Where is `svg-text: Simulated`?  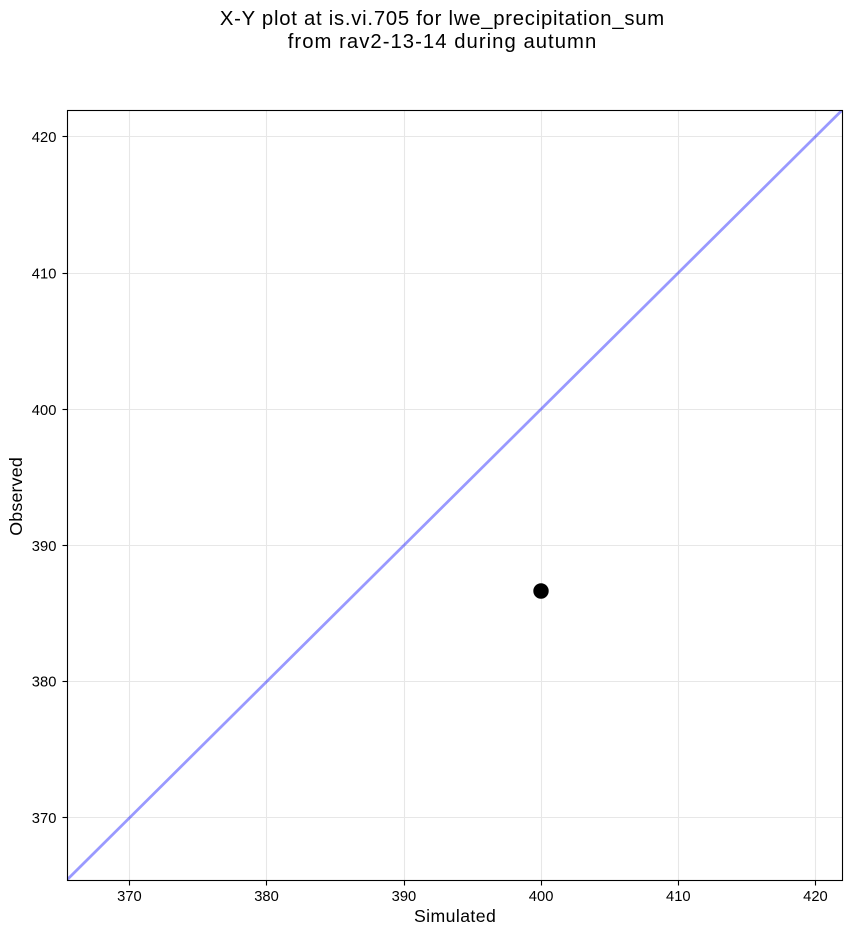
svg-text: Simulated is located at coordinates (455, 916).